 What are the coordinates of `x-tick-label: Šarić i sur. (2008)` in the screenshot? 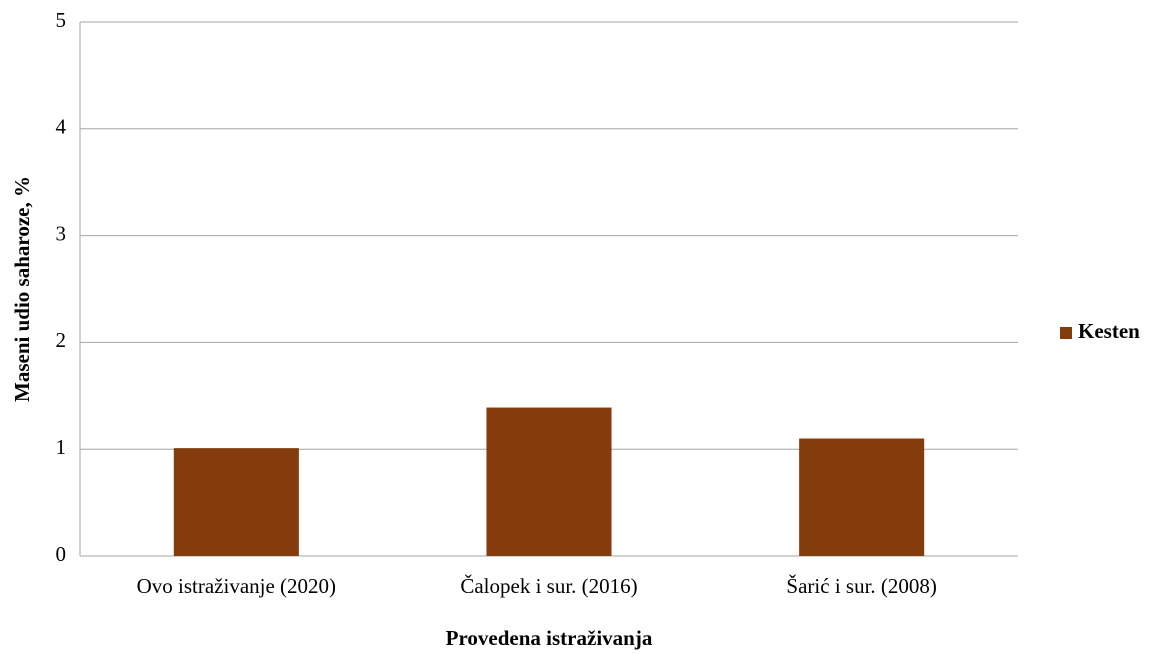 It's located at (861, 586).